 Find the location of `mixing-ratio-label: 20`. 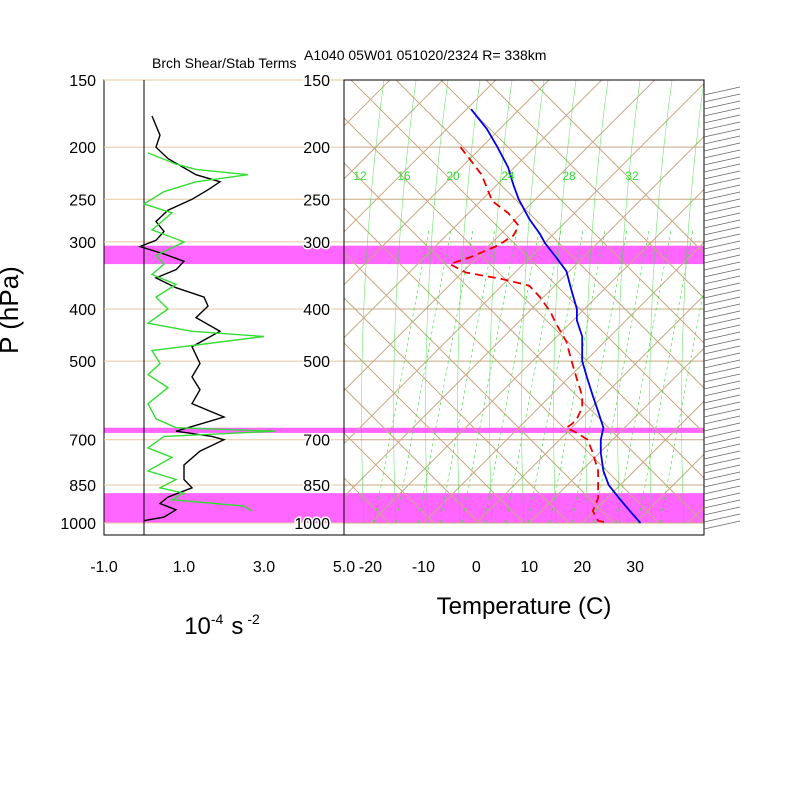

mixing-ratio-label: 20 is located at coordinates (453, 176).